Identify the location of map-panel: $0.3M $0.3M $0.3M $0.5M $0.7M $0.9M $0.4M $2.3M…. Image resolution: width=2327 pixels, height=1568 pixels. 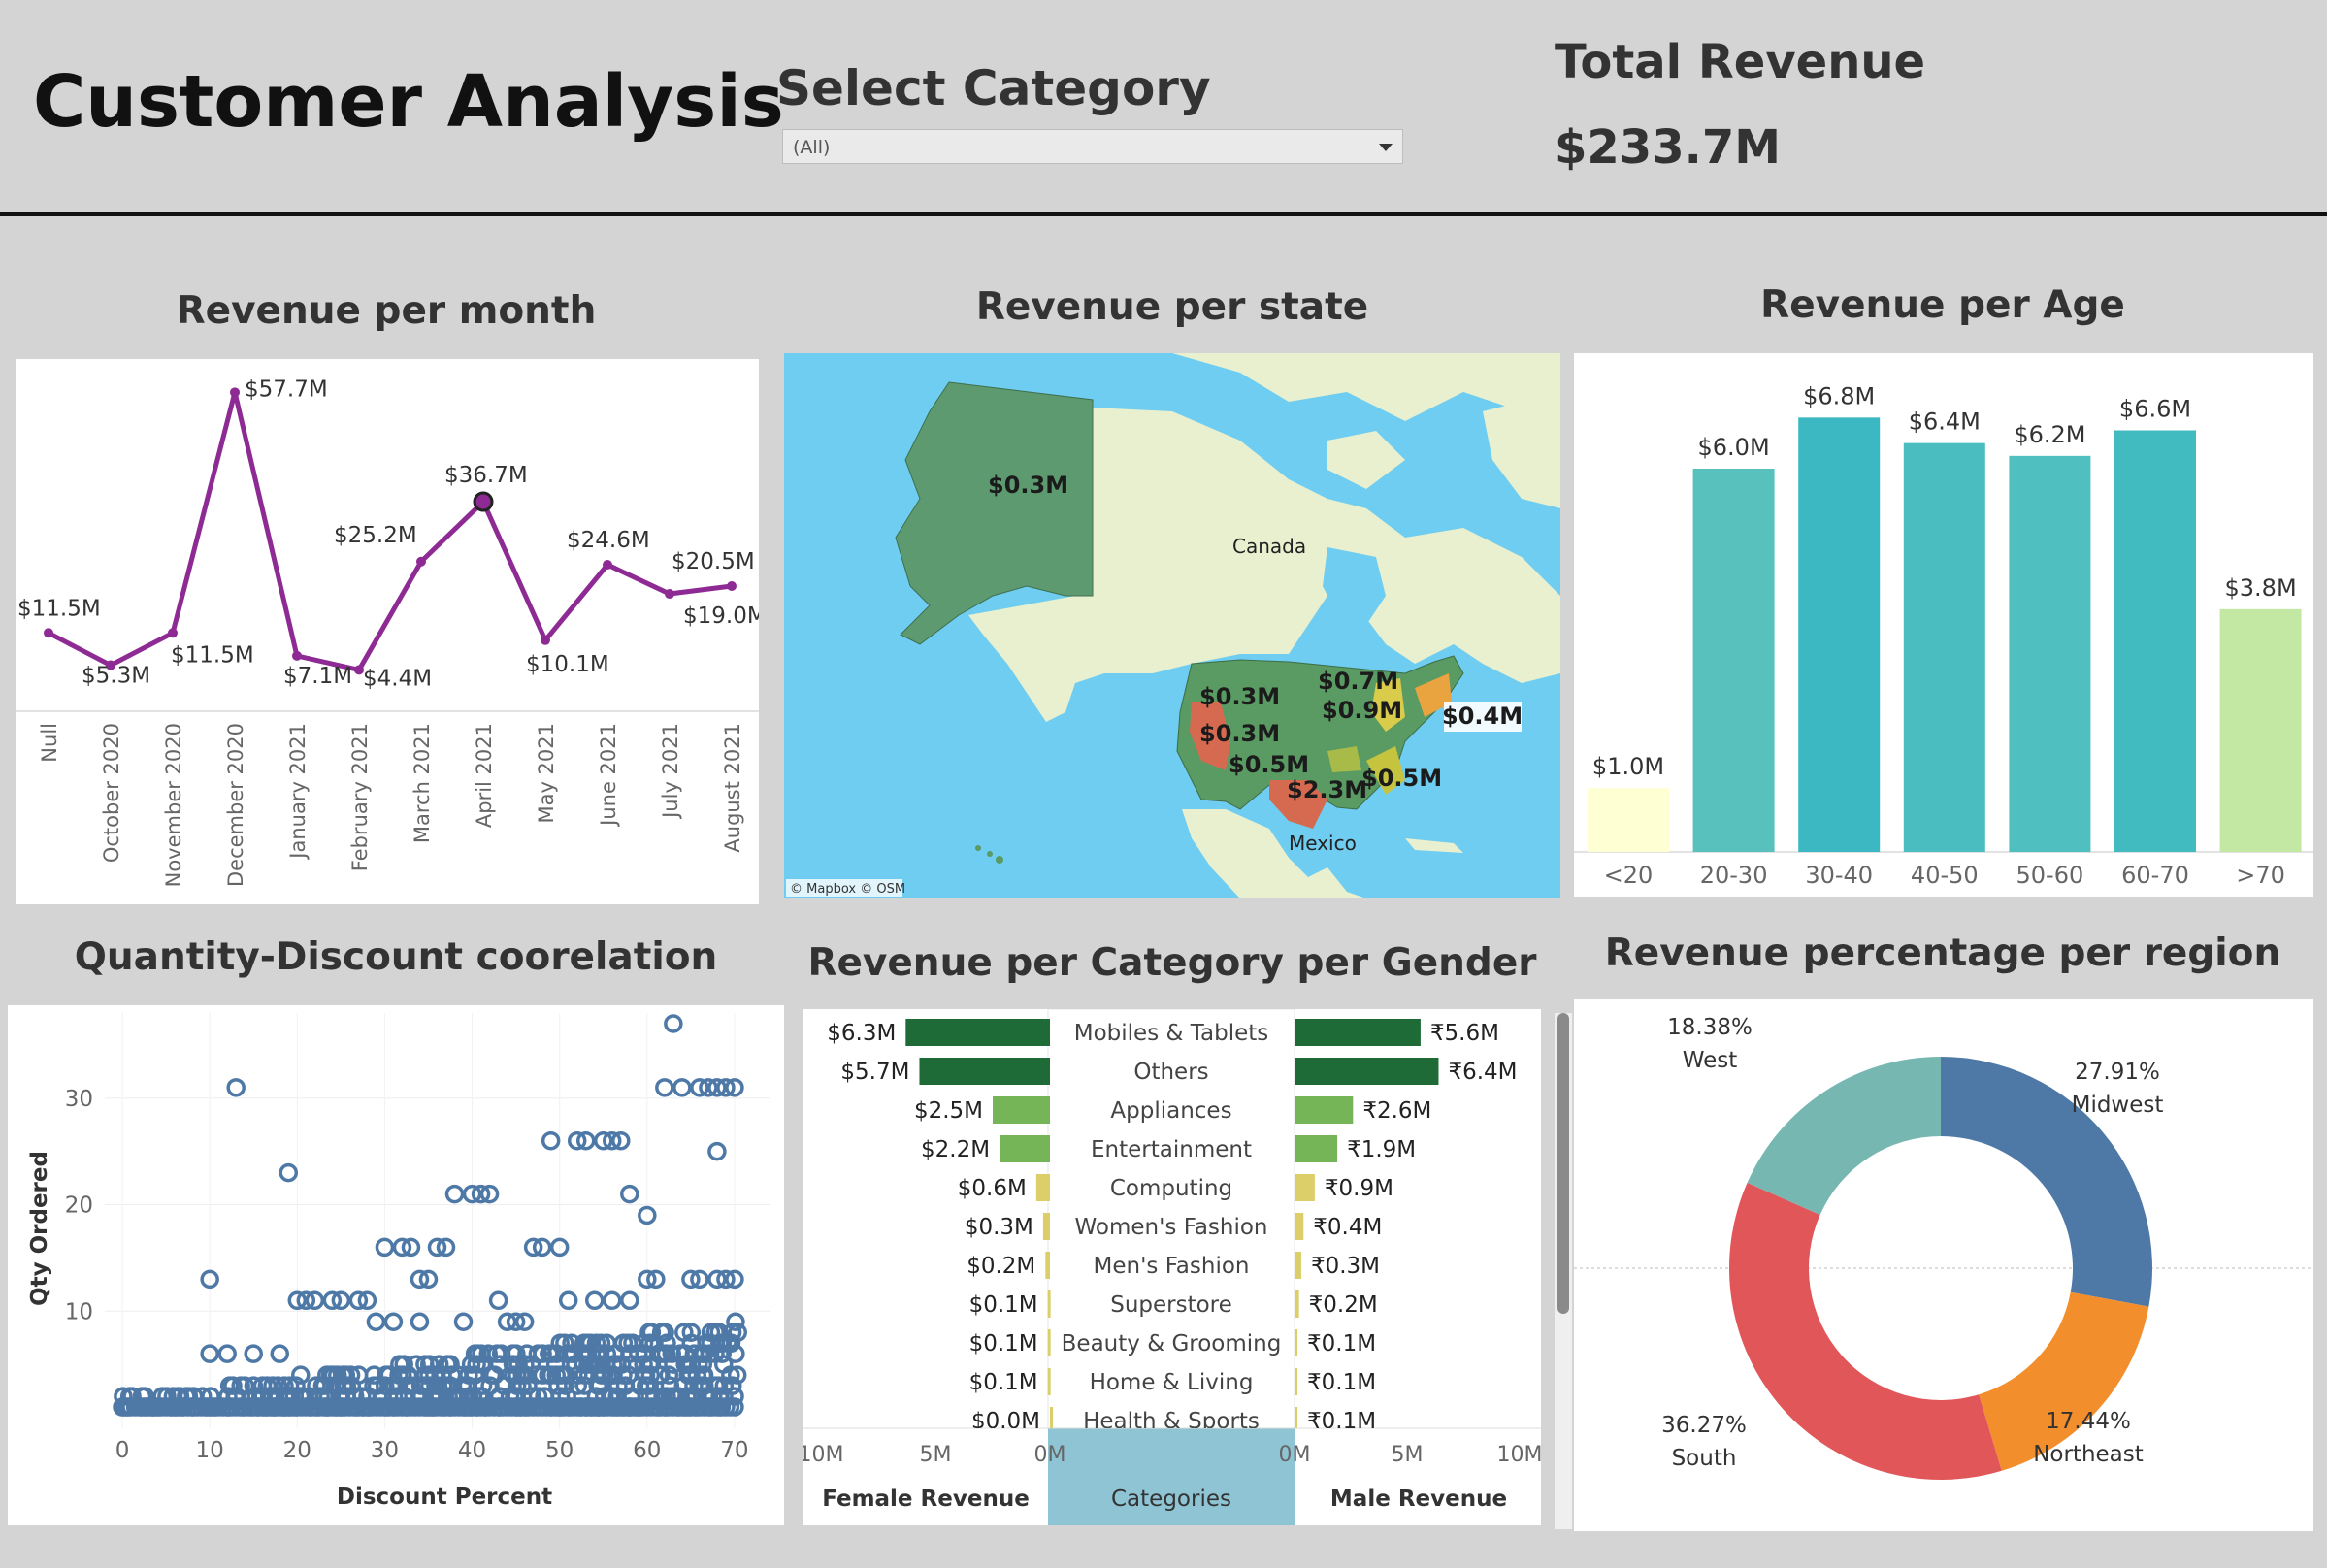
(1172, 625).